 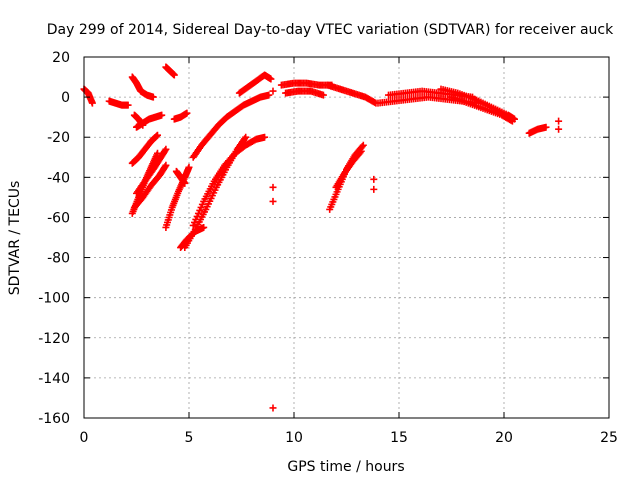 I want to click on y-tick-label: -20, so click(x=58, y=138).